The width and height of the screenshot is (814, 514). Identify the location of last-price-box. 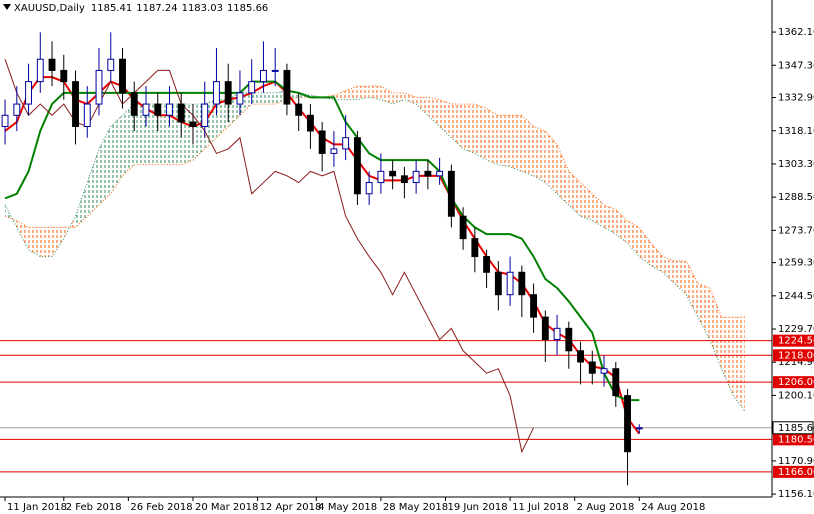
(793, 428).